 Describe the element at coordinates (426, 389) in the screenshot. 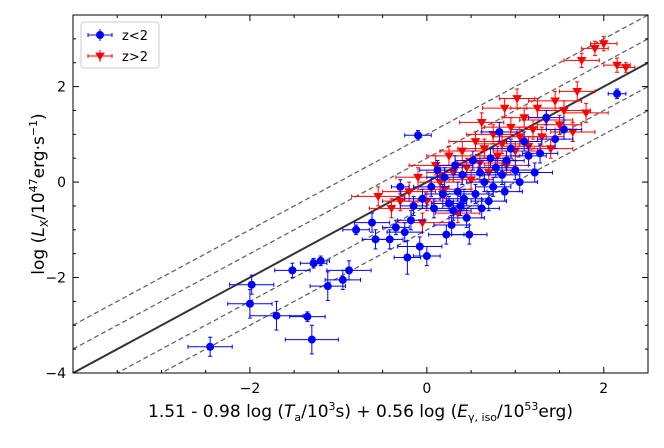

I see `x-tick-label: 0` at that location.